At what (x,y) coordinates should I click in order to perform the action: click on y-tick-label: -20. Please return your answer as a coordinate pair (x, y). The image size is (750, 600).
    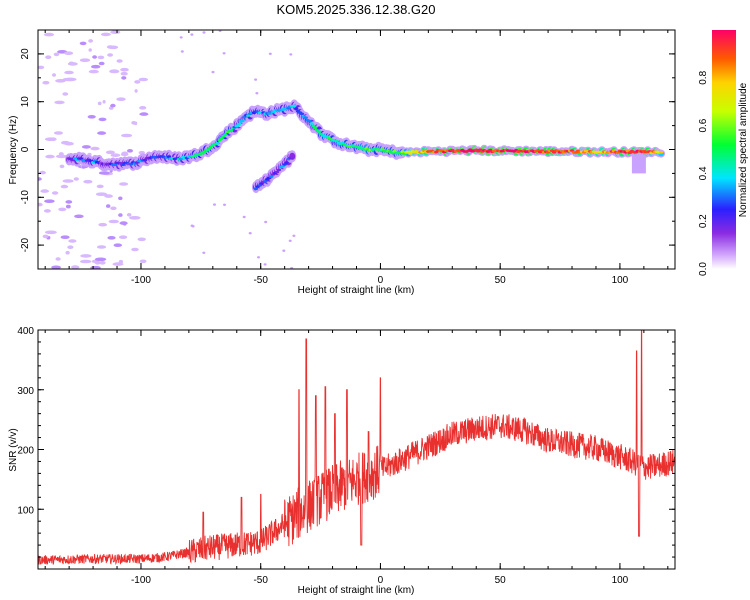
    Looking at the image, I should click on (25, 244).